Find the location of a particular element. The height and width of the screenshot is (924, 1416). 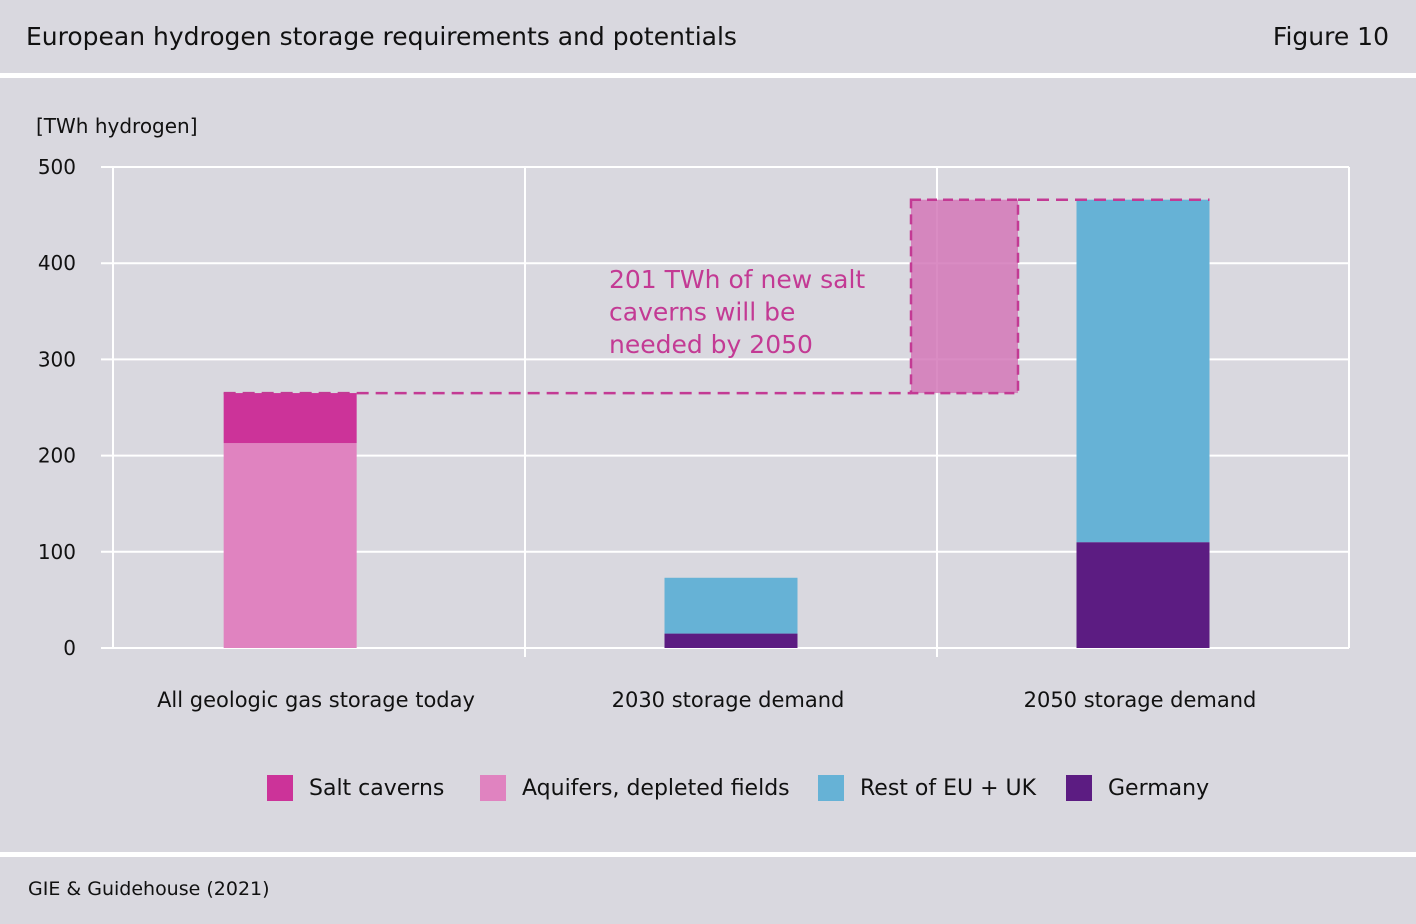

legend-item: Salt caverns is located at coordinates (355, 788).